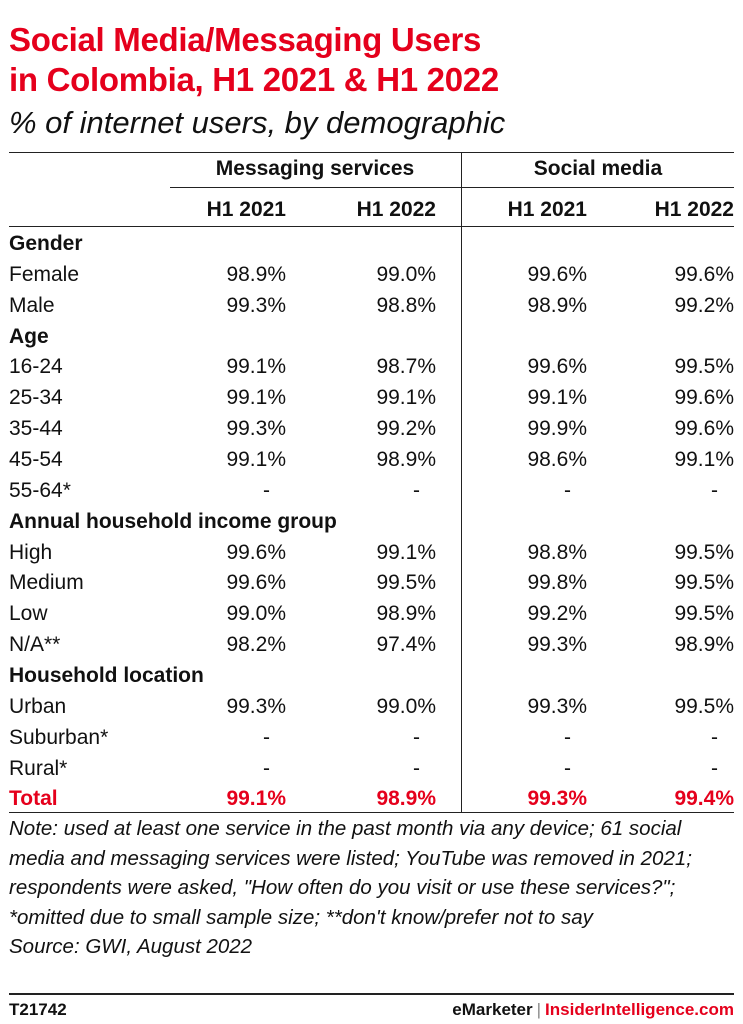  What do you see at coordinates (131, 946) in the screenshot?
I see `source-text: Source: GWI, August 2022` at bounding box center [131, 946].